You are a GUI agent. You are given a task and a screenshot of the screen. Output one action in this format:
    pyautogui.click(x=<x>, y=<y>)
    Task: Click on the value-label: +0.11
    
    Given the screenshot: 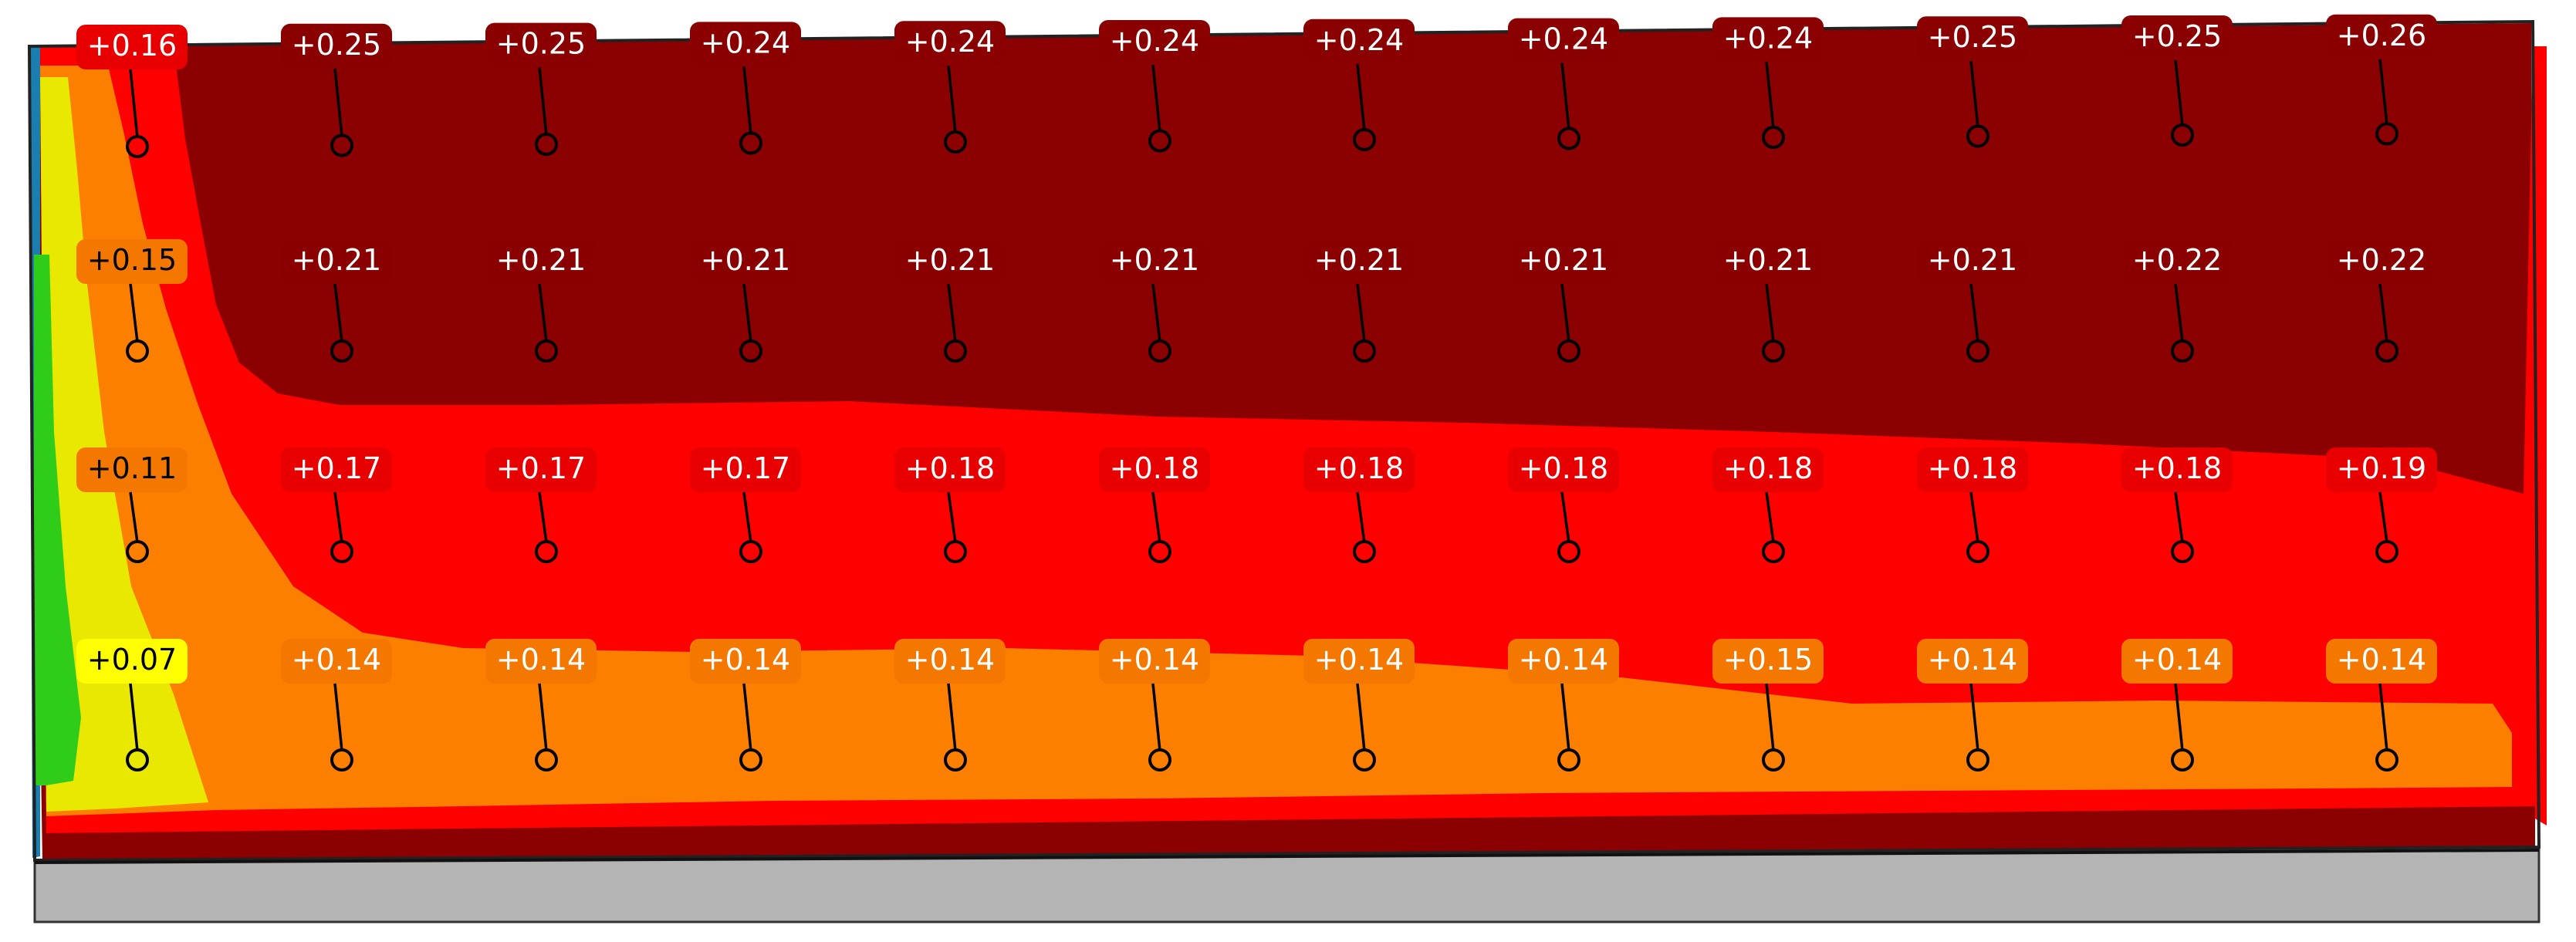 What is the action you would take?
    pyautogui.click(x=132, y=468)
    